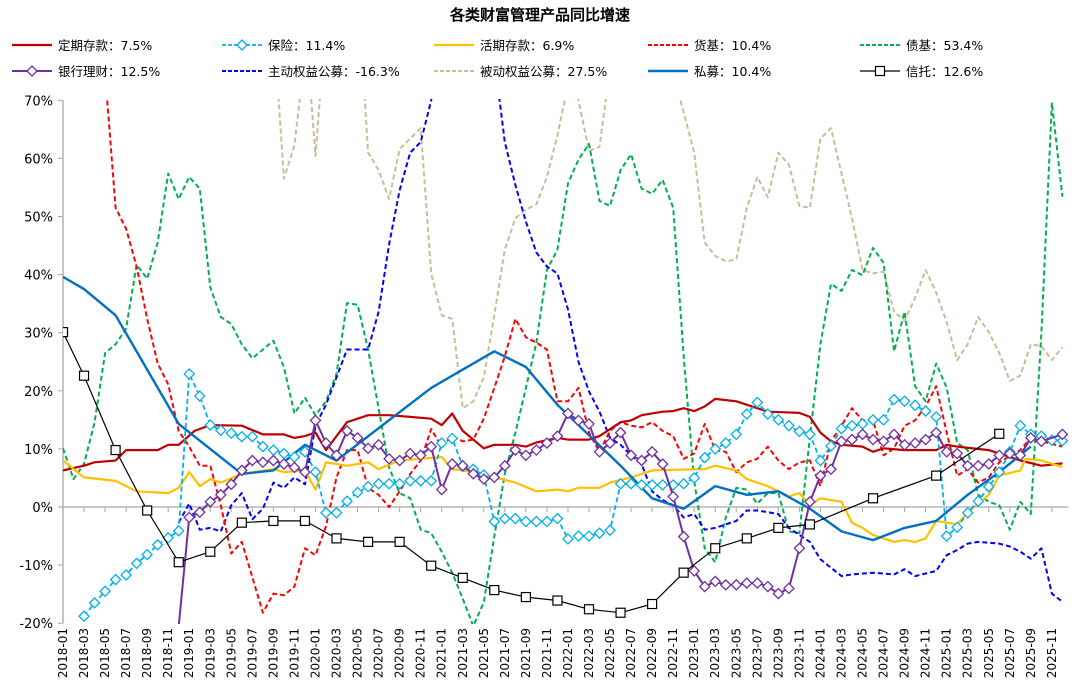 Image resolution: width=1080 pixels, height=691 pixels. Describe the element at coordinates (358, 653) in the screenshot. I see `x-tick-label: 2020-05` at that location.